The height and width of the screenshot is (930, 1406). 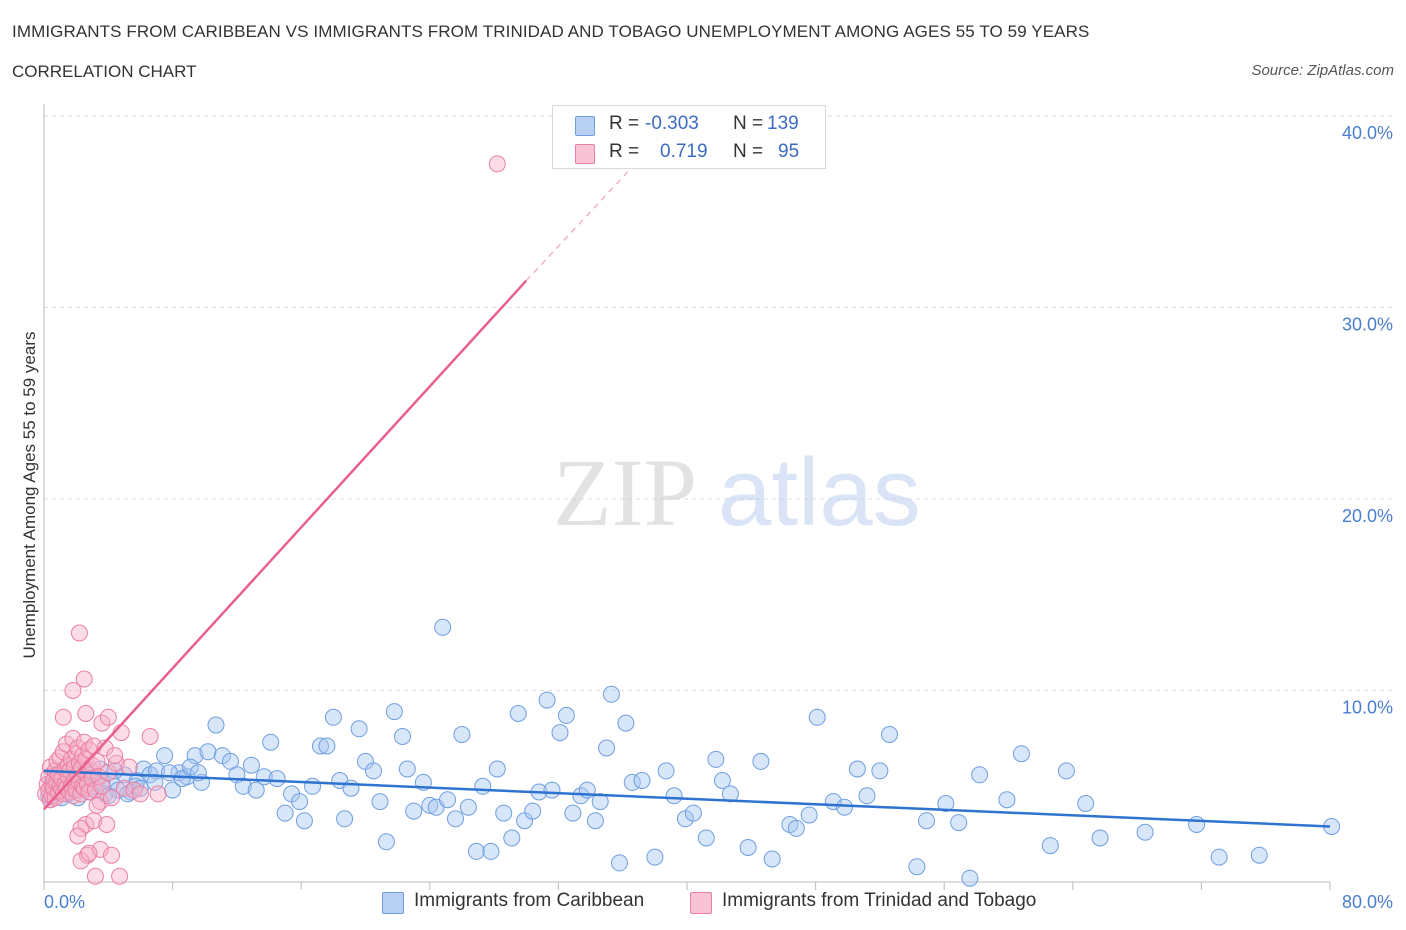 What do you see at coordinates (1367, 420) in the screenshot?
I see `y-axis-tick-labels: 10.0% 20.0% 30.0% 40.0%` at bounding box center [1367, 420].